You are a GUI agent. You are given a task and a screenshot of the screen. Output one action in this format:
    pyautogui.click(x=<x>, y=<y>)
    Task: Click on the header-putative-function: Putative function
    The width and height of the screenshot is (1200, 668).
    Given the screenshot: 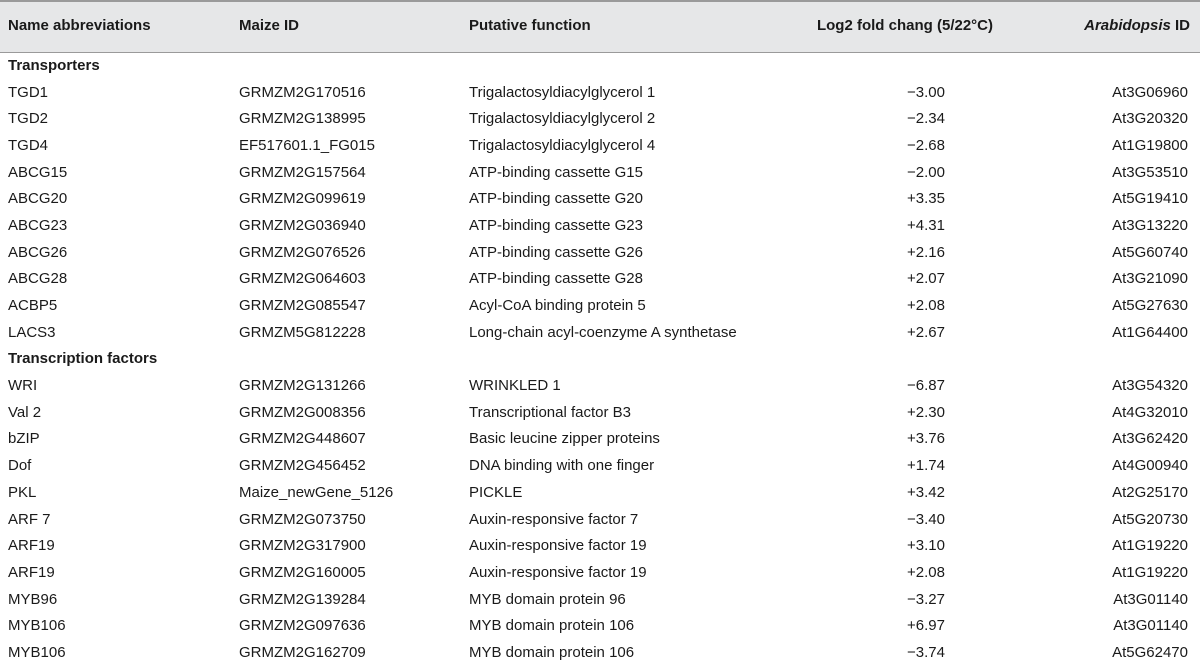 What is the action you would take?
    pyautogui.click(x=530, y=26)
    